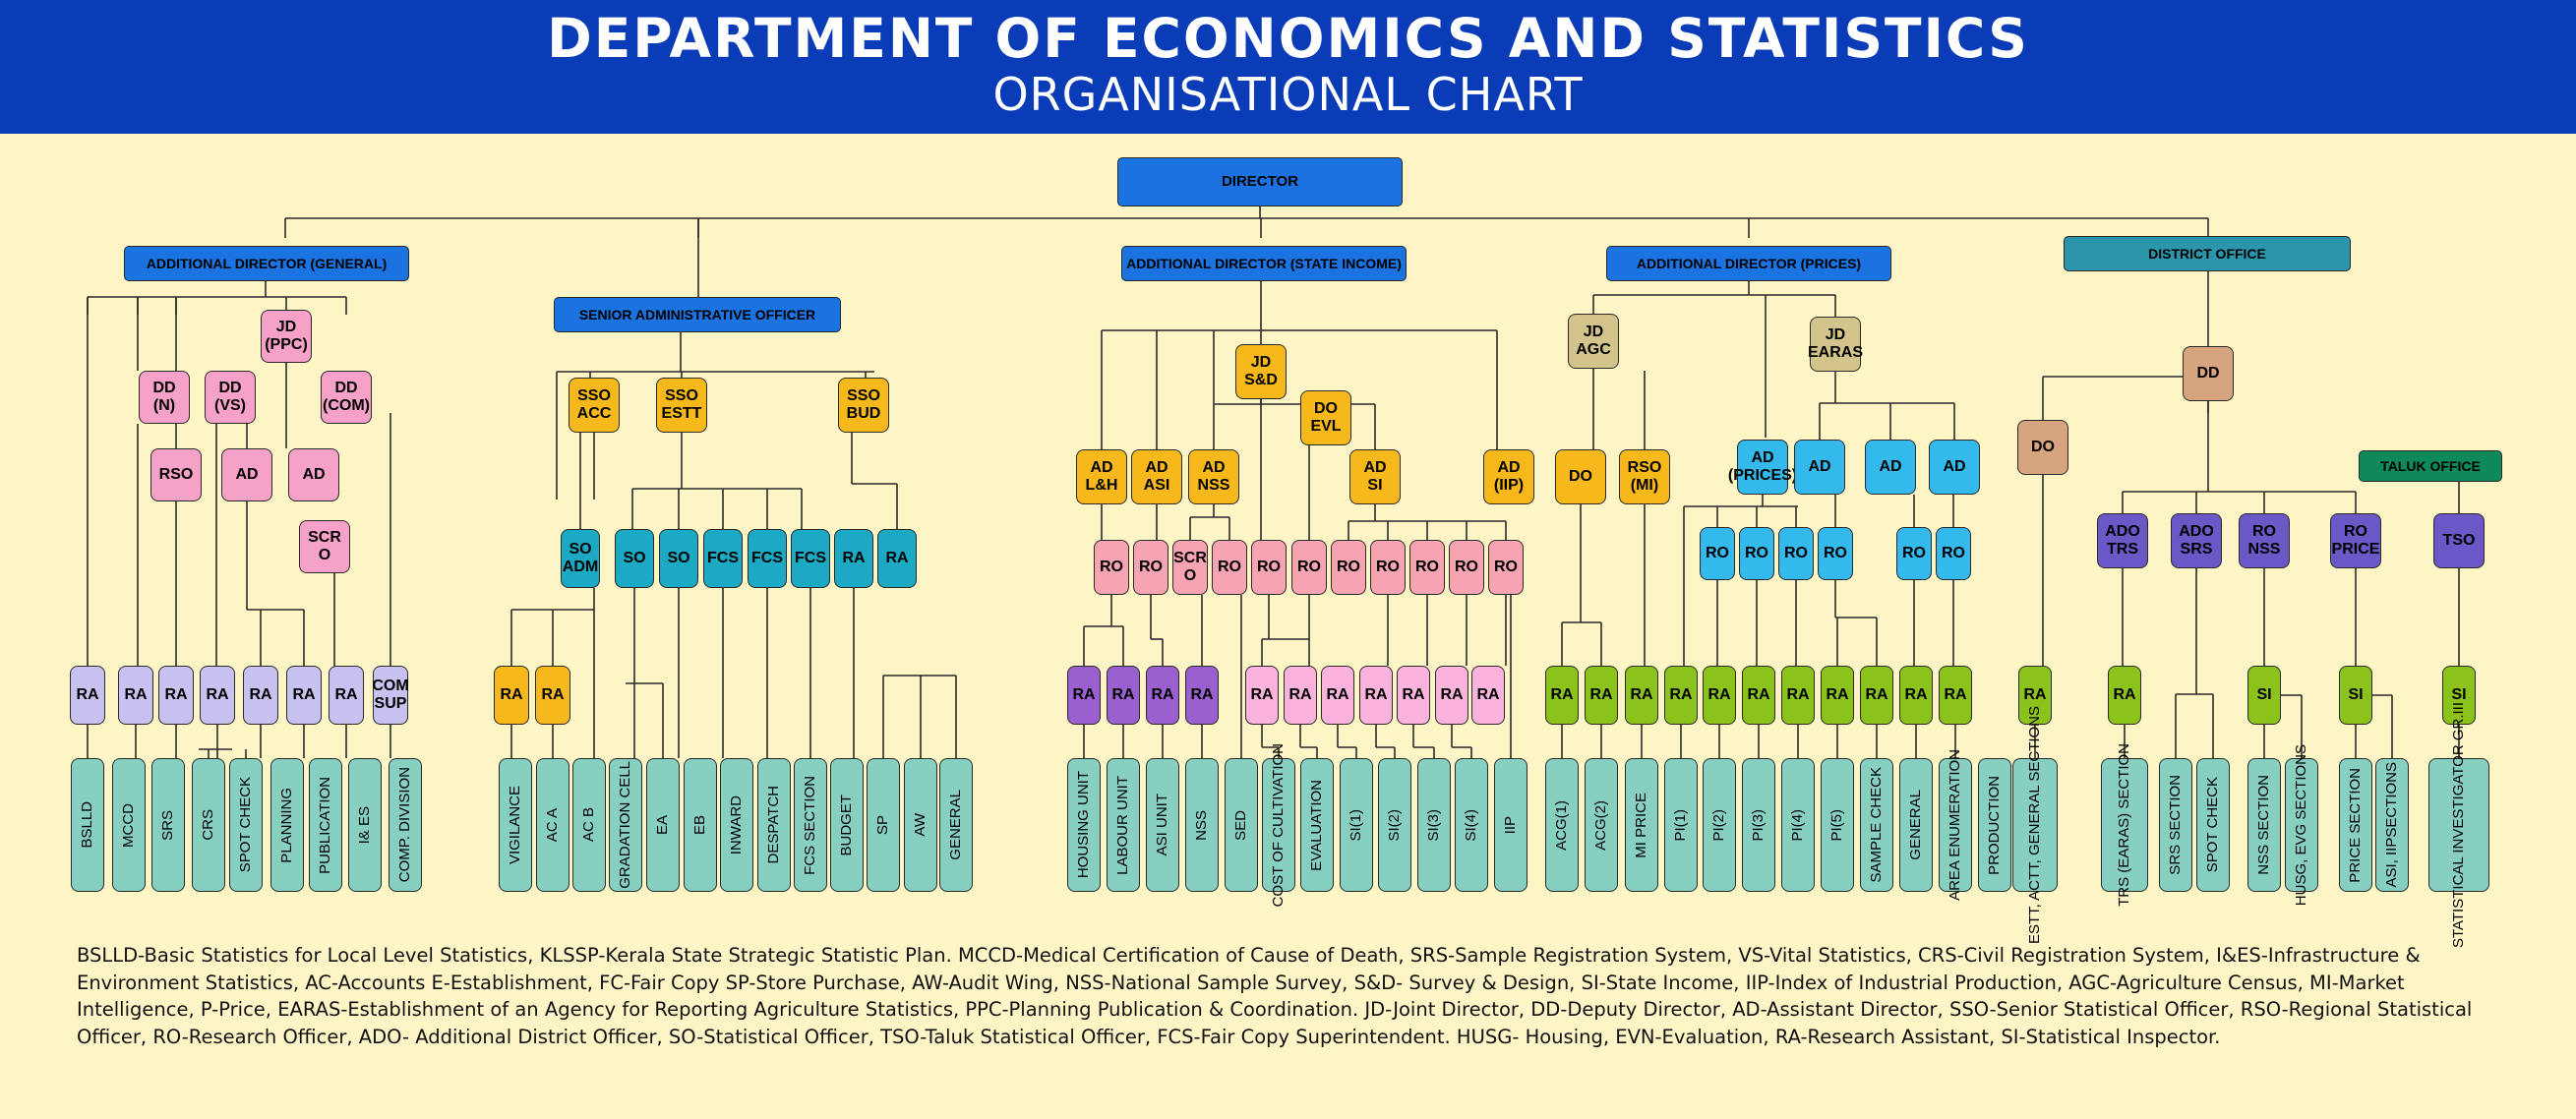  What do you see at coordinates (2458, 825) in the screenshot?
I see `district-section-8: STATISTICAL INVESTIGATOR GR.III` at bounding box center [2458, 825].